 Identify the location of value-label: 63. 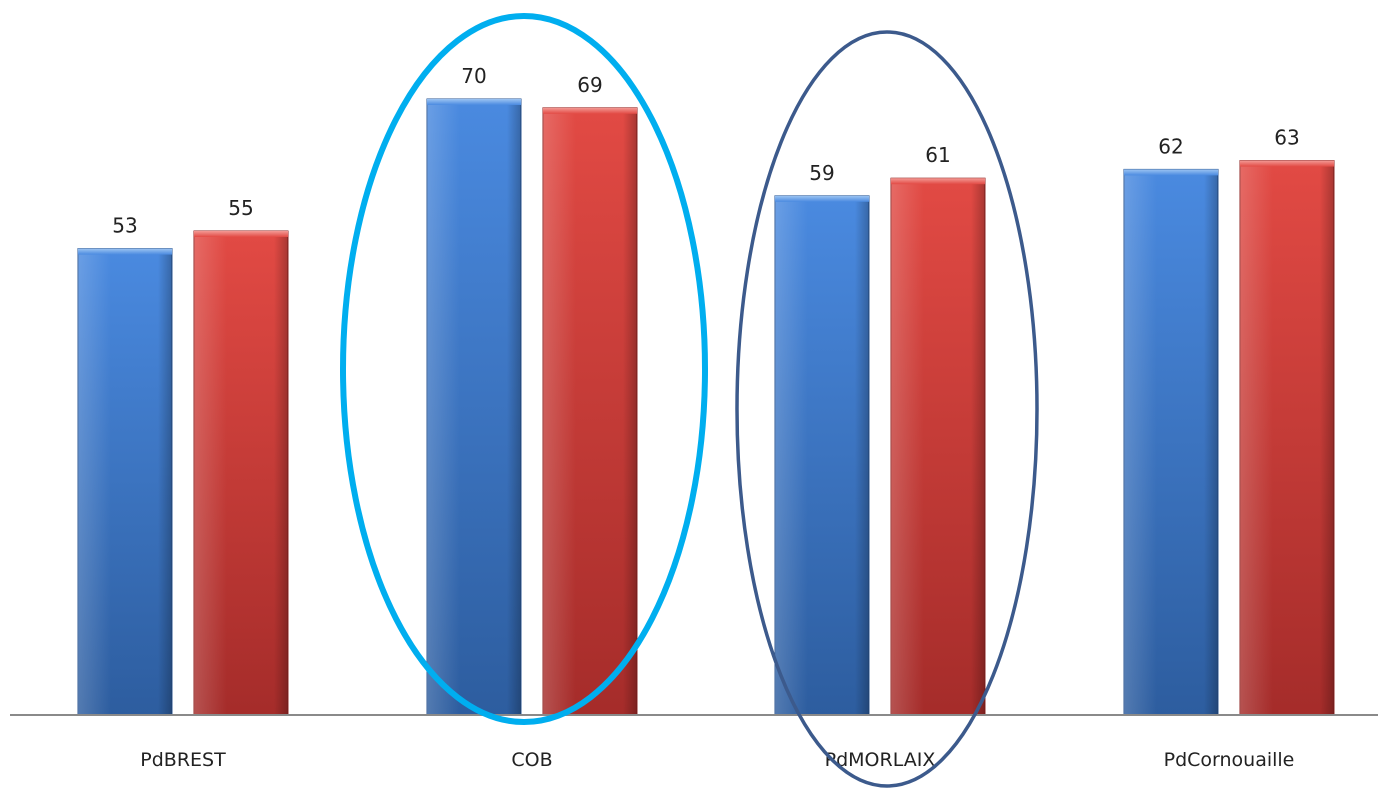
(1286, 138).